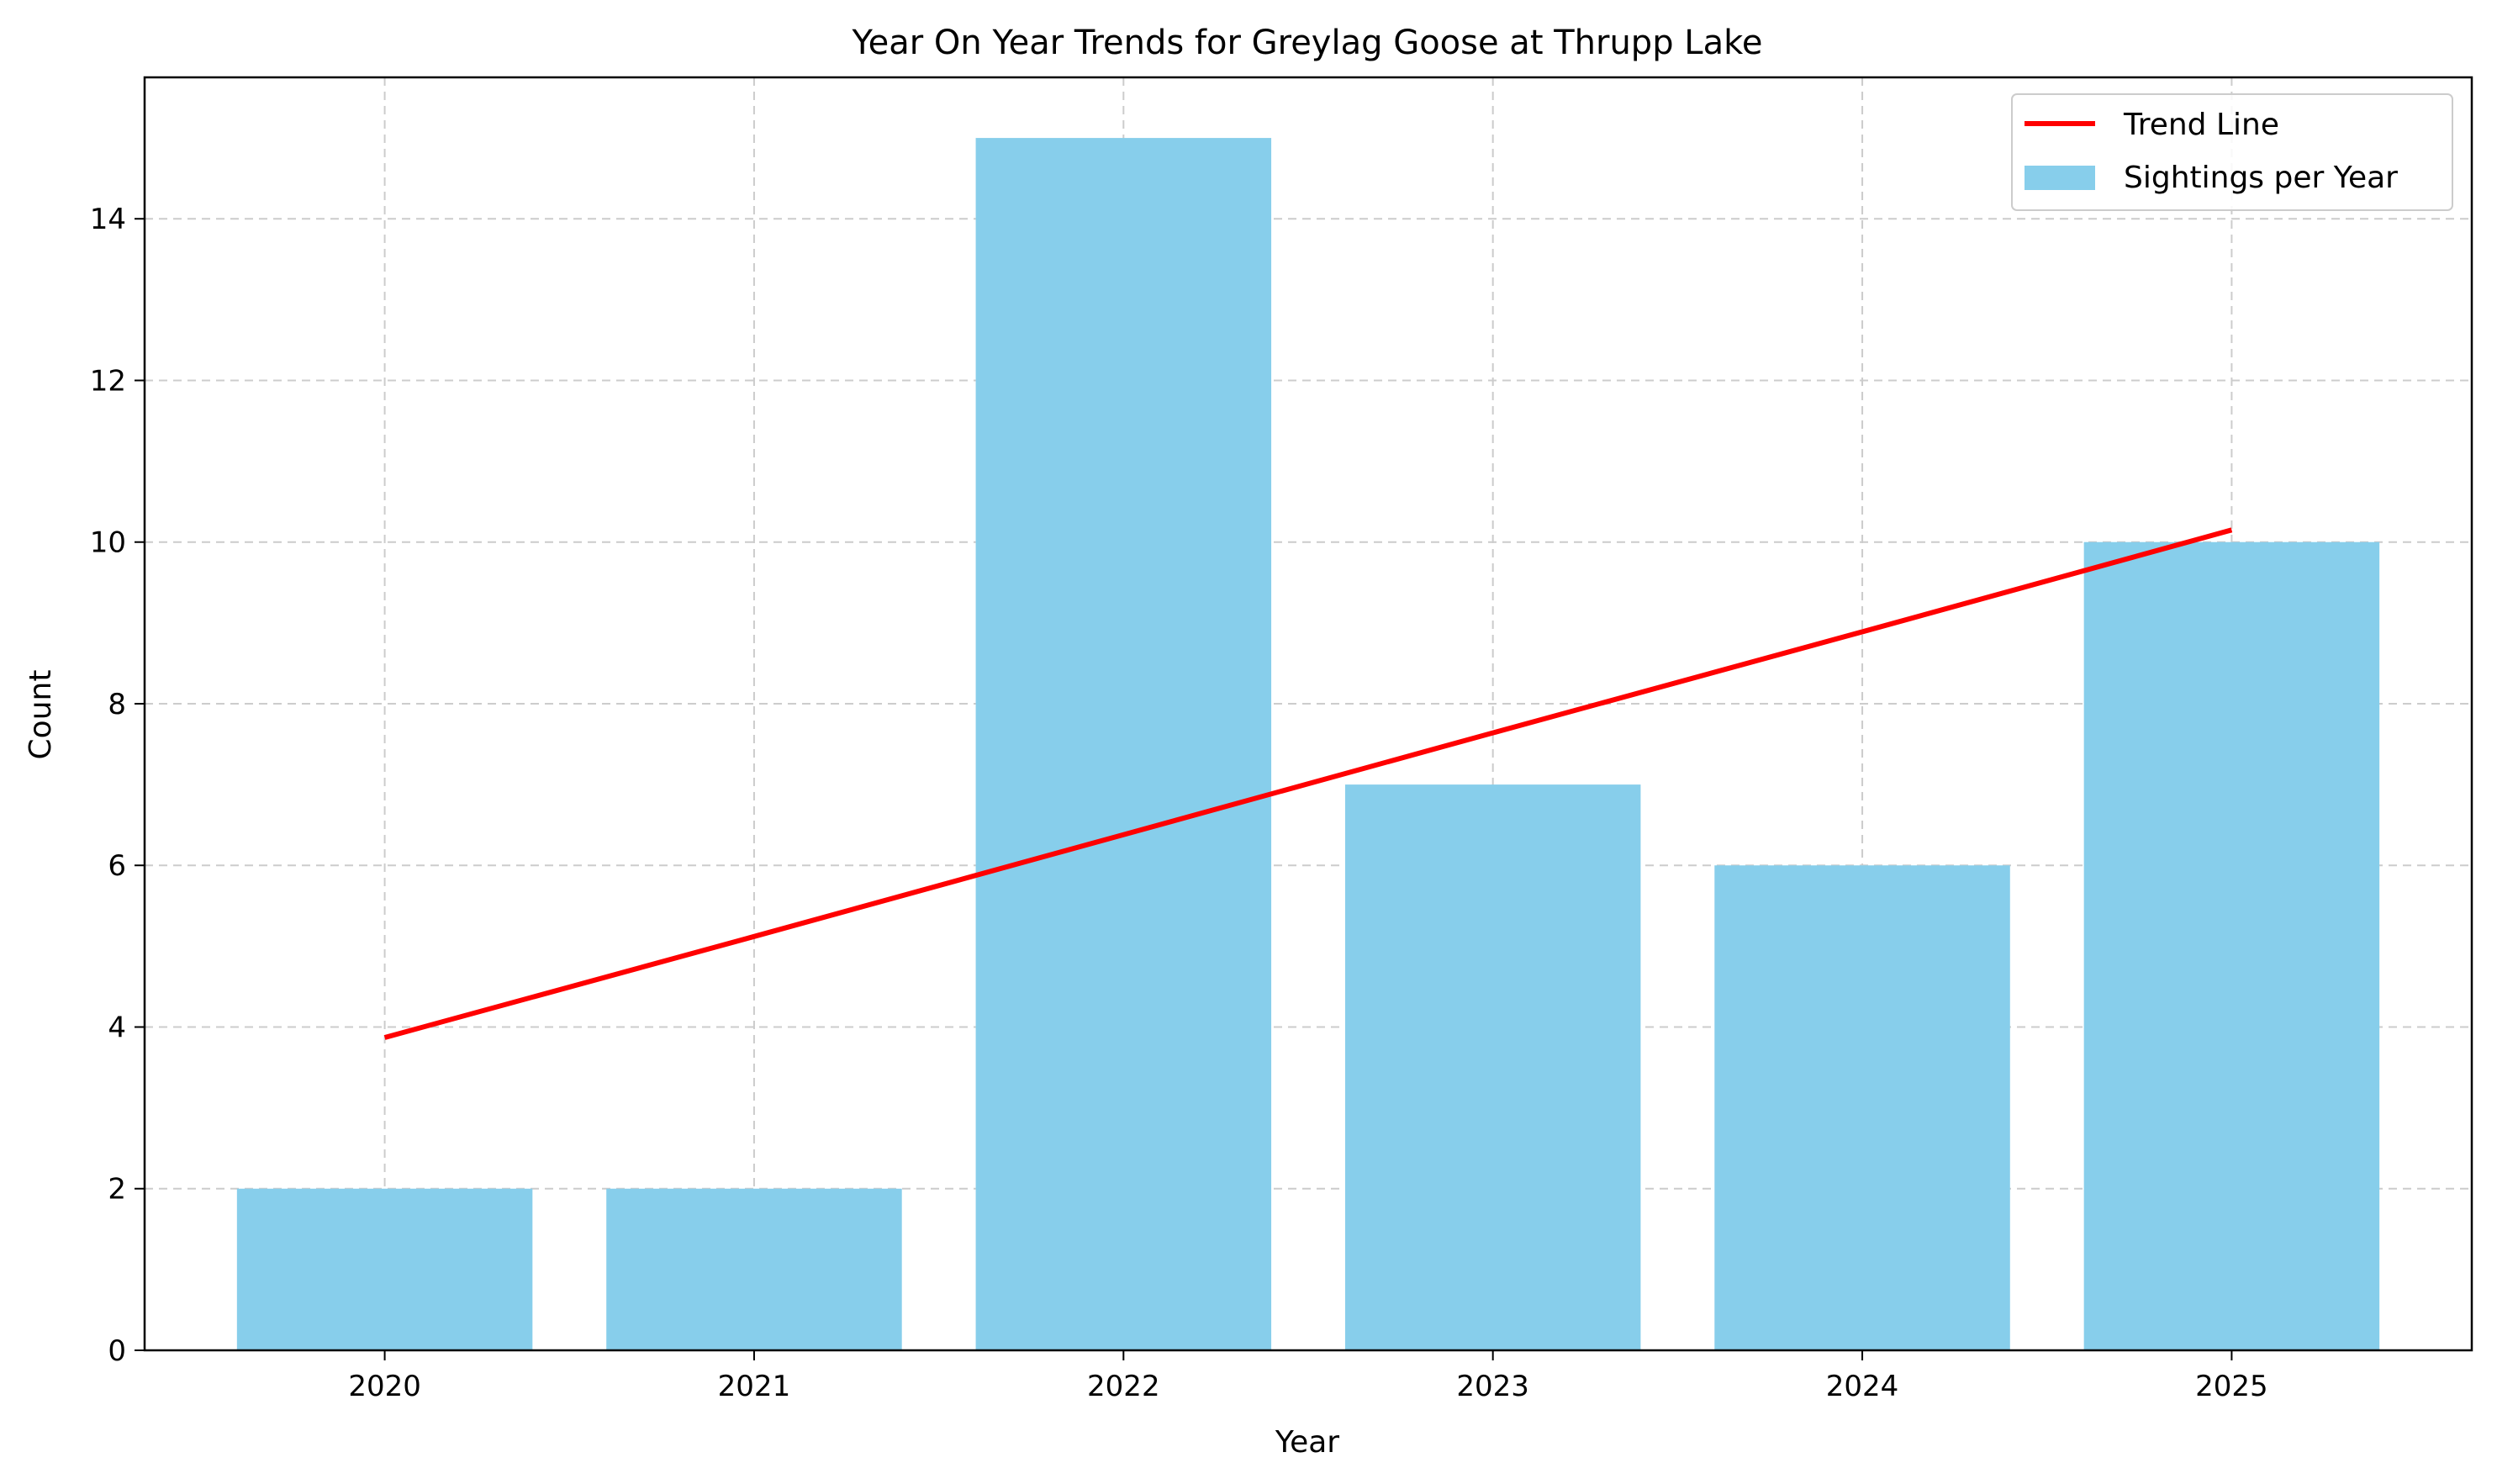 This screenshot has width=2497, height=1484. I want to click on legend-sightings-label: Sightings per Year, so click(2261, 178).